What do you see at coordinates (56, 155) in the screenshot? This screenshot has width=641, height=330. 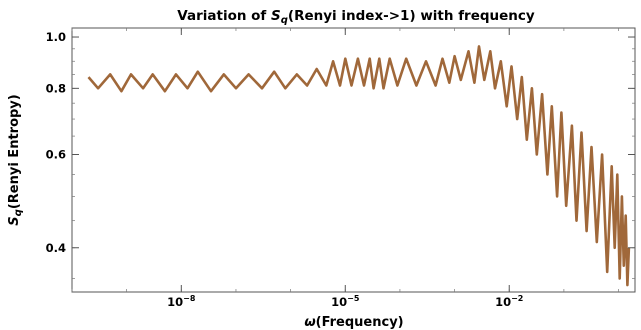 I see `y-tick-label: 0.6` at bounding box center [56, 155].